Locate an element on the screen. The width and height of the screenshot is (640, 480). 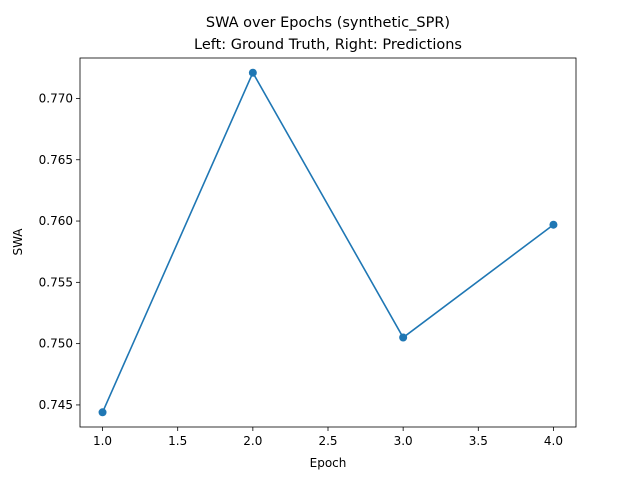
y-tick-label: 0.755 is located at coordinates (56, 282).